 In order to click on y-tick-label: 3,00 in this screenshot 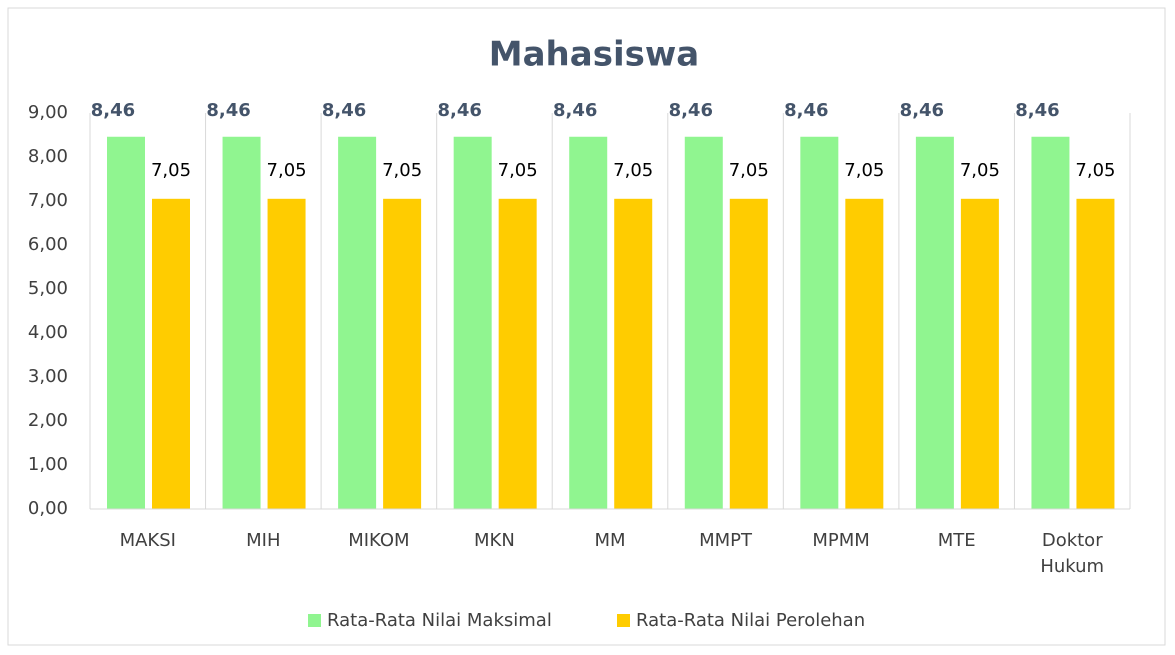, I will do `click(48, 376)`.